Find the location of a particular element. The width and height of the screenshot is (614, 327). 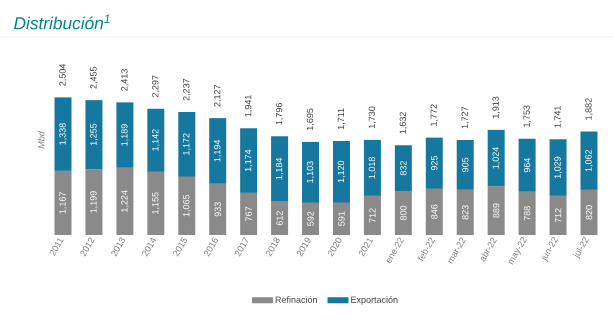

data-label: 1,184 is located at coordinates (280, 169).